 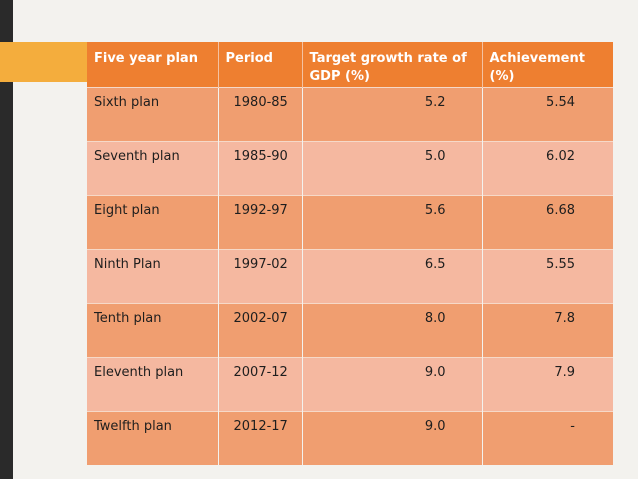 What do you see at coordinates (6, 239) in the screenshot?
I see `left-decorative-bar` at bounding box center [6, 239].